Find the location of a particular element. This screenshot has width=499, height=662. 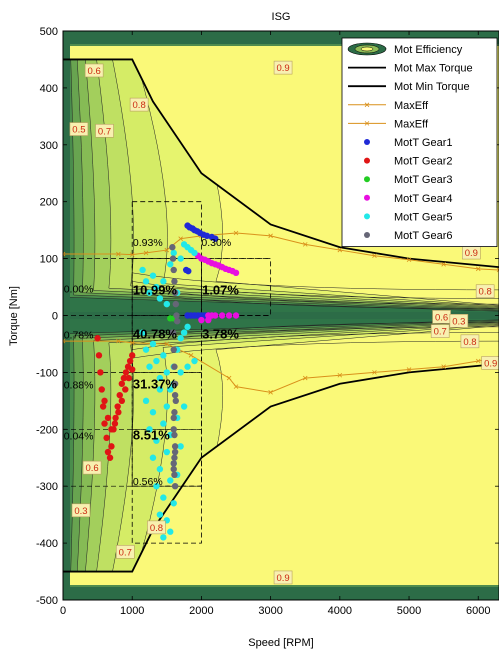

gear-series is located at coordinates (167, 381).